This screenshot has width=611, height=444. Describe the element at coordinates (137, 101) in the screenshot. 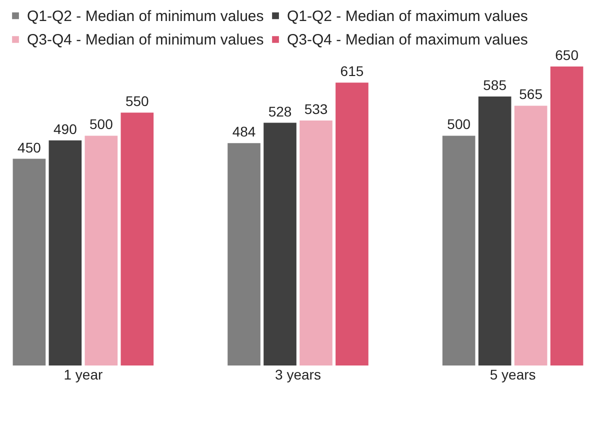

I see `data-label: 550` at that location.